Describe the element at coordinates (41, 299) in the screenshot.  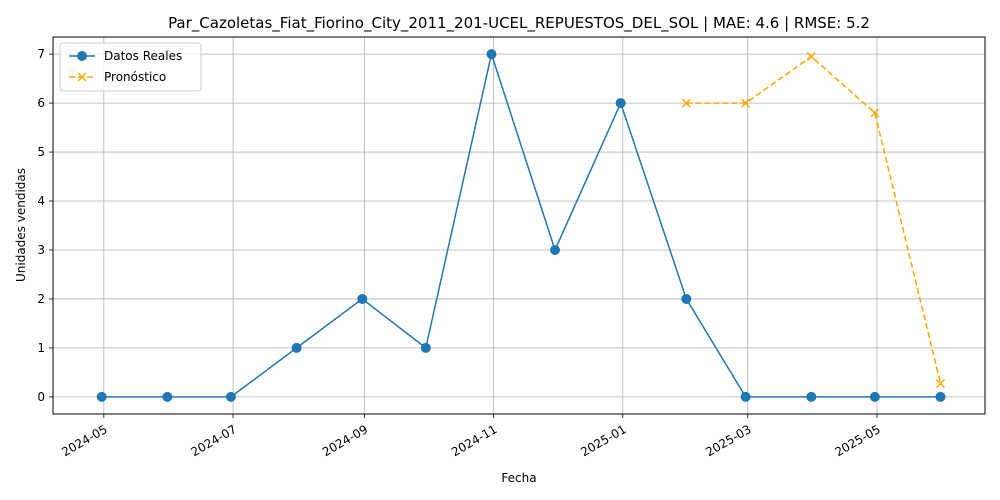
I see `y-tick-label: 2` at that location.